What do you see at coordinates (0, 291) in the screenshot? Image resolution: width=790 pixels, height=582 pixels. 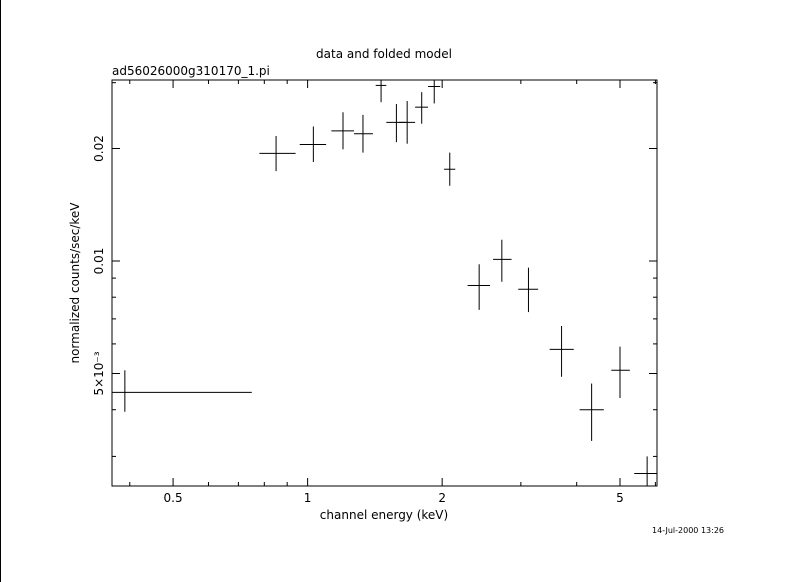 I see `window-left-border` at bounding box center [0, 291].